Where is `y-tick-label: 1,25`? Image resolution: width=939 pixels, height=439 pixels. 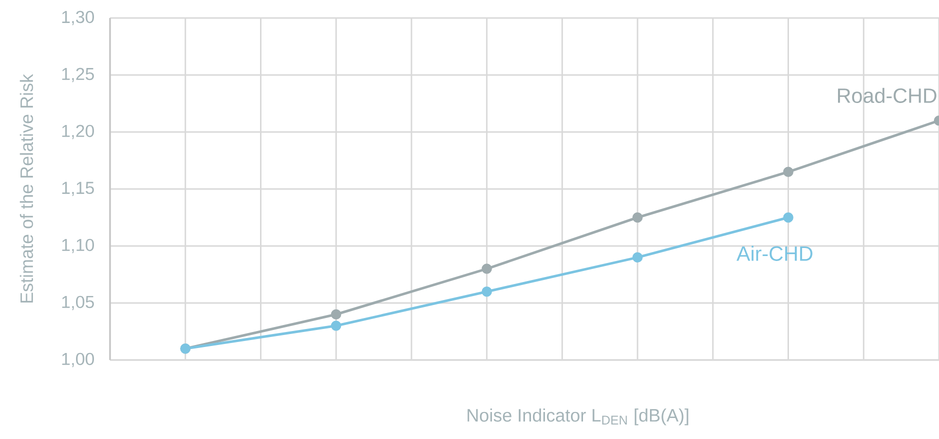 y-tick-label: 1,25 is located at coordinates (78, 75).